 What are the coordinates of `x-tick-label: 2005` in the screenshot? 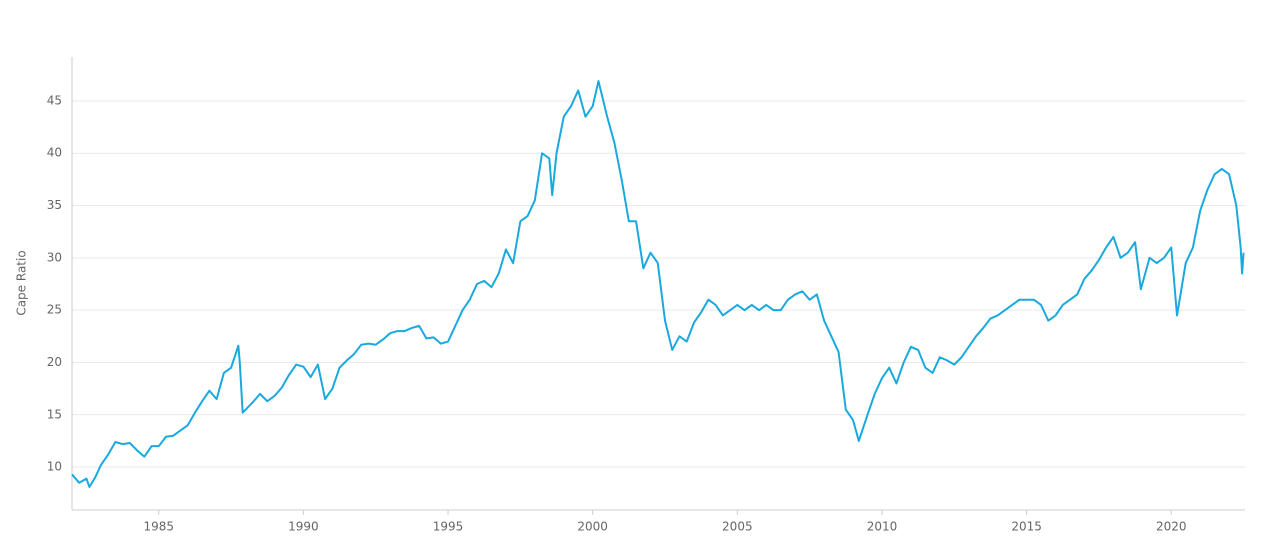 It's located at (737, 527).